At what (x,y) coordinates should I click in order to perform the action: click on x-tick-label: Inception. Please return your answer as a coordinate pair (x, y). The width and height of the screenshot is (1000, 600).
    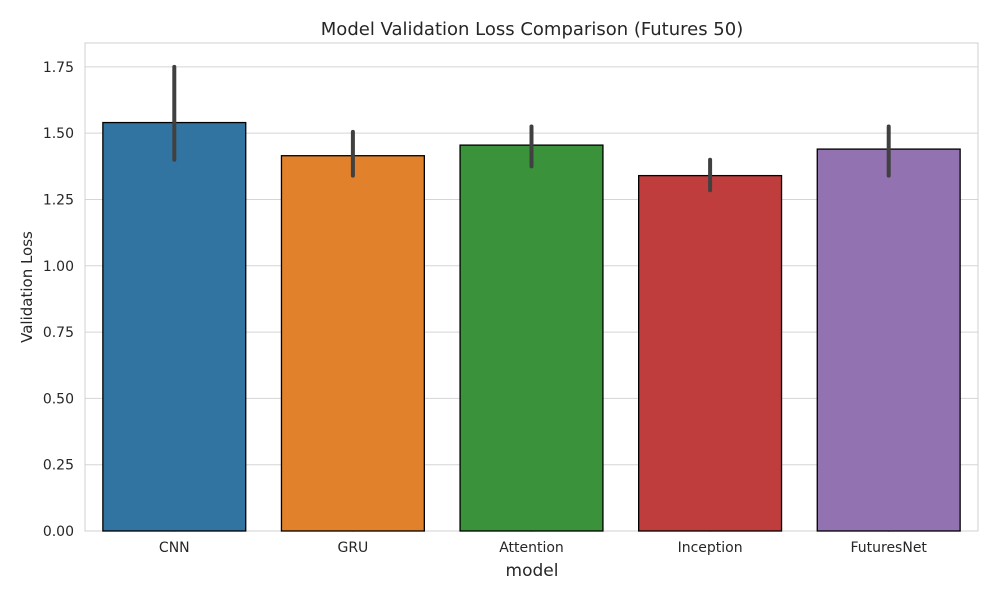
    Looking at the image, I should click on (710, 548).